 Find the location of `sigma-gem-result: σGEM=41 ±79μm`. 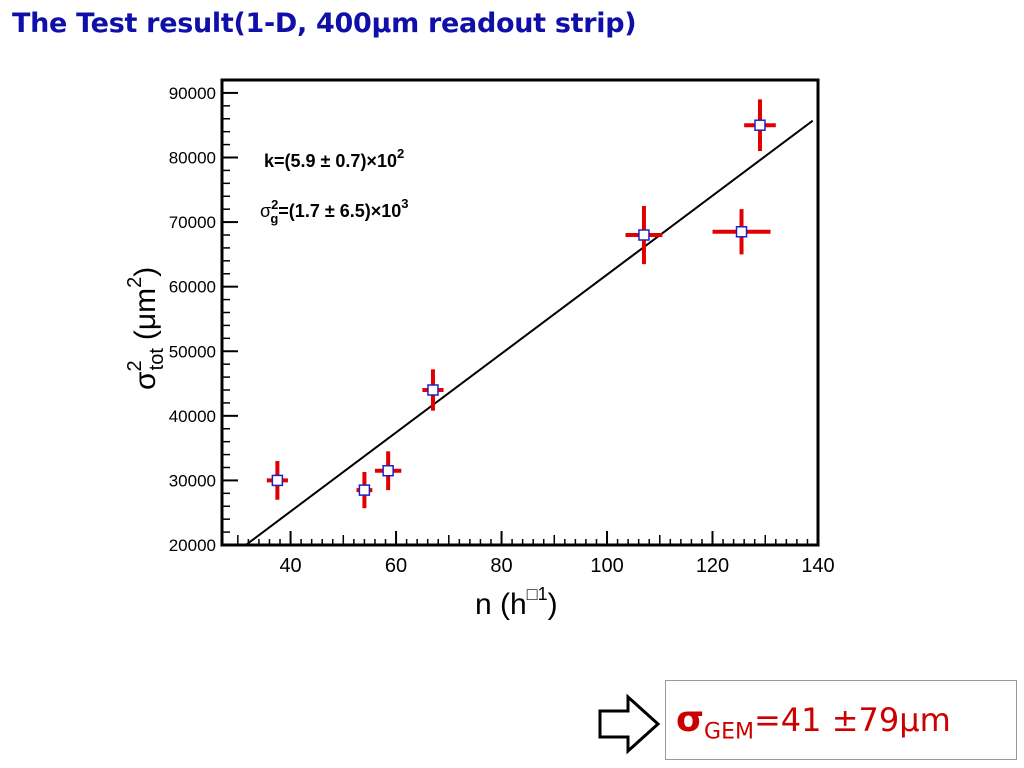

sigma-gem-result: σGEM=41 ±79μm is located at coordinates (813, 721).